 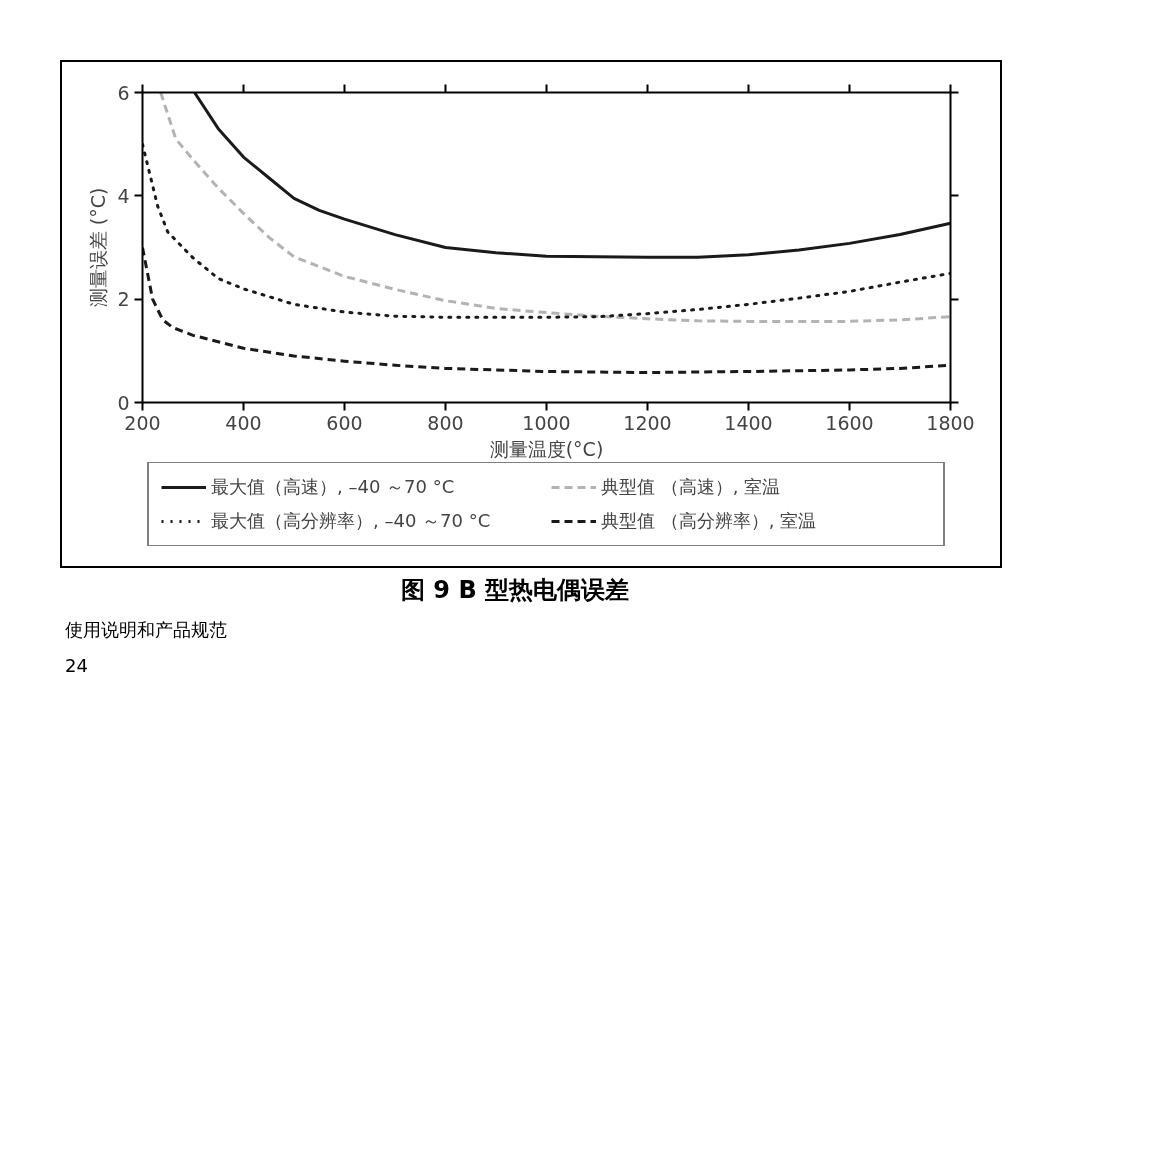 What do you see at coordinates (98, 247) in the screenshot?
I see `y-axis-title: 测量误差 (°C)` at bounding box center [98, 247].